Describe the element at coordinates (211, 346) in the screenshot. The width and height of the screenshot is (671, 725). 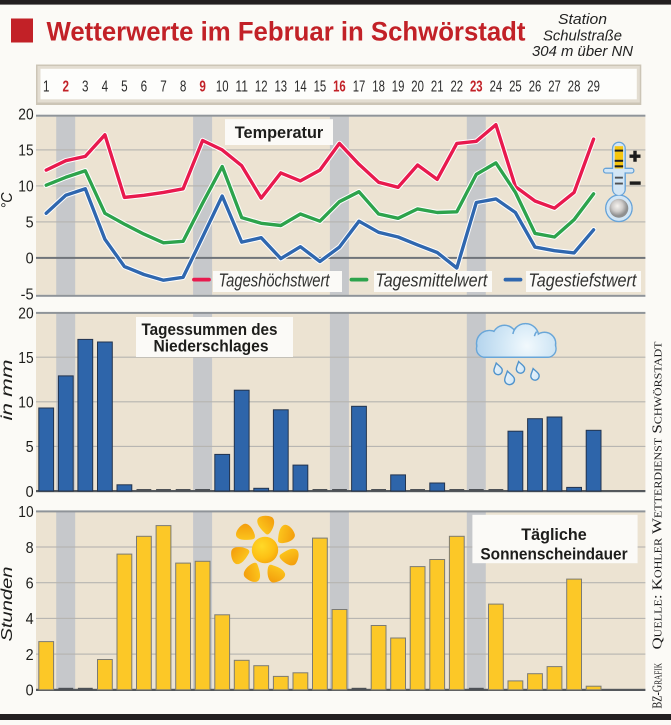
I see `svg-text: Niederschlages` at that location.